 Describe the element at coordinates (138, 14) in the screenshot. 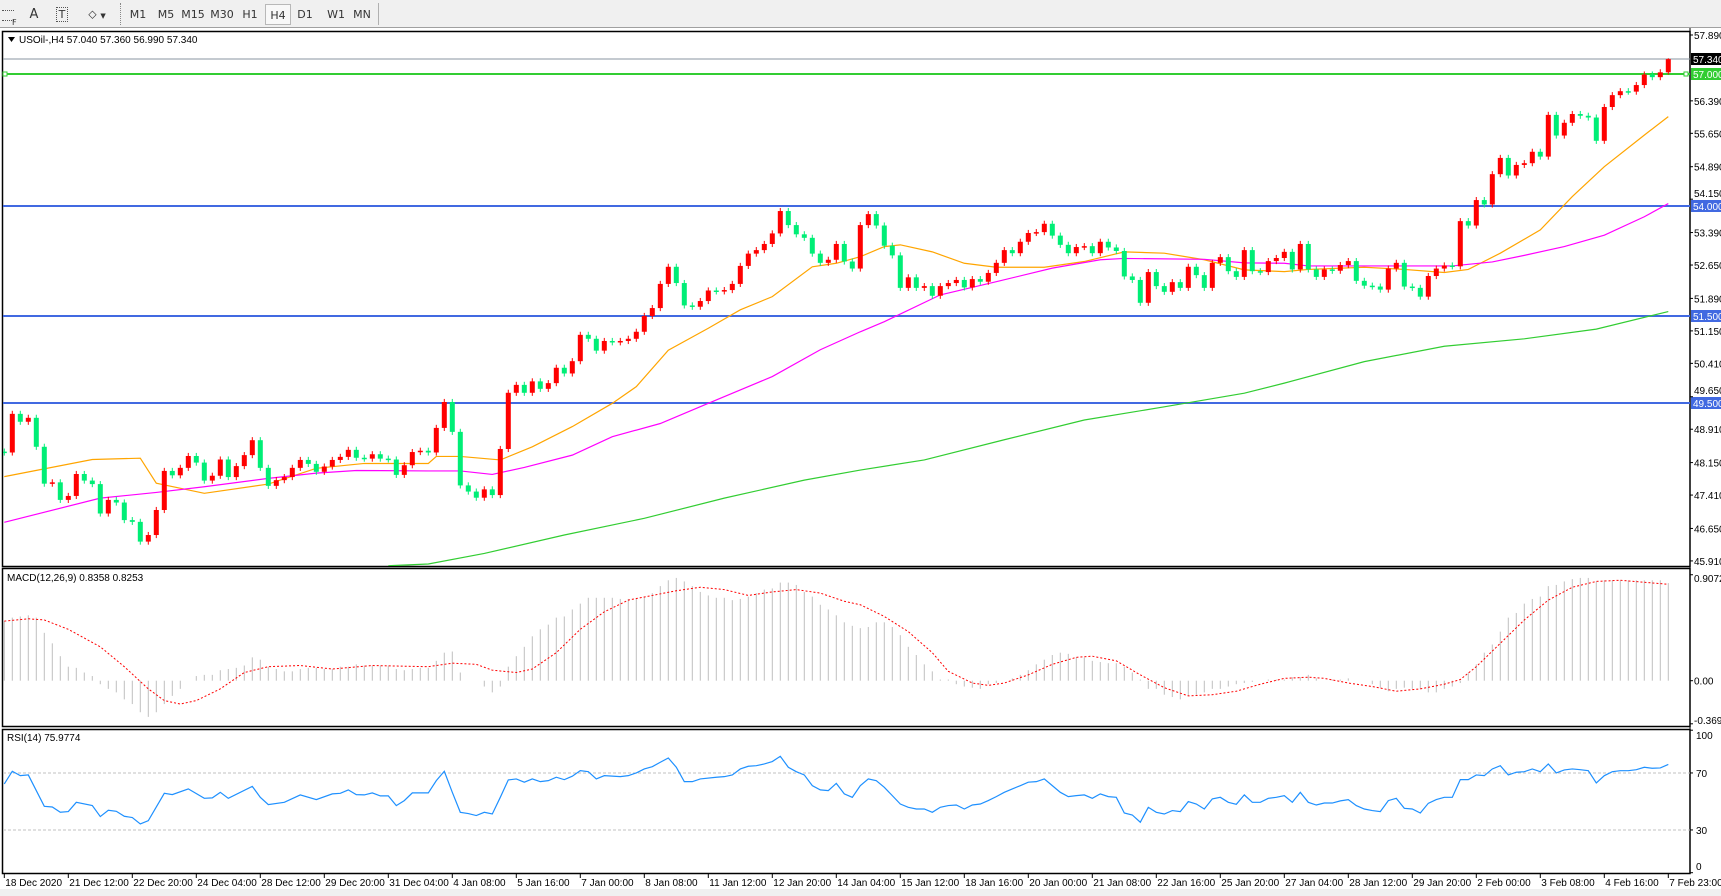

I see `timeframe-m1: M1` at that location.